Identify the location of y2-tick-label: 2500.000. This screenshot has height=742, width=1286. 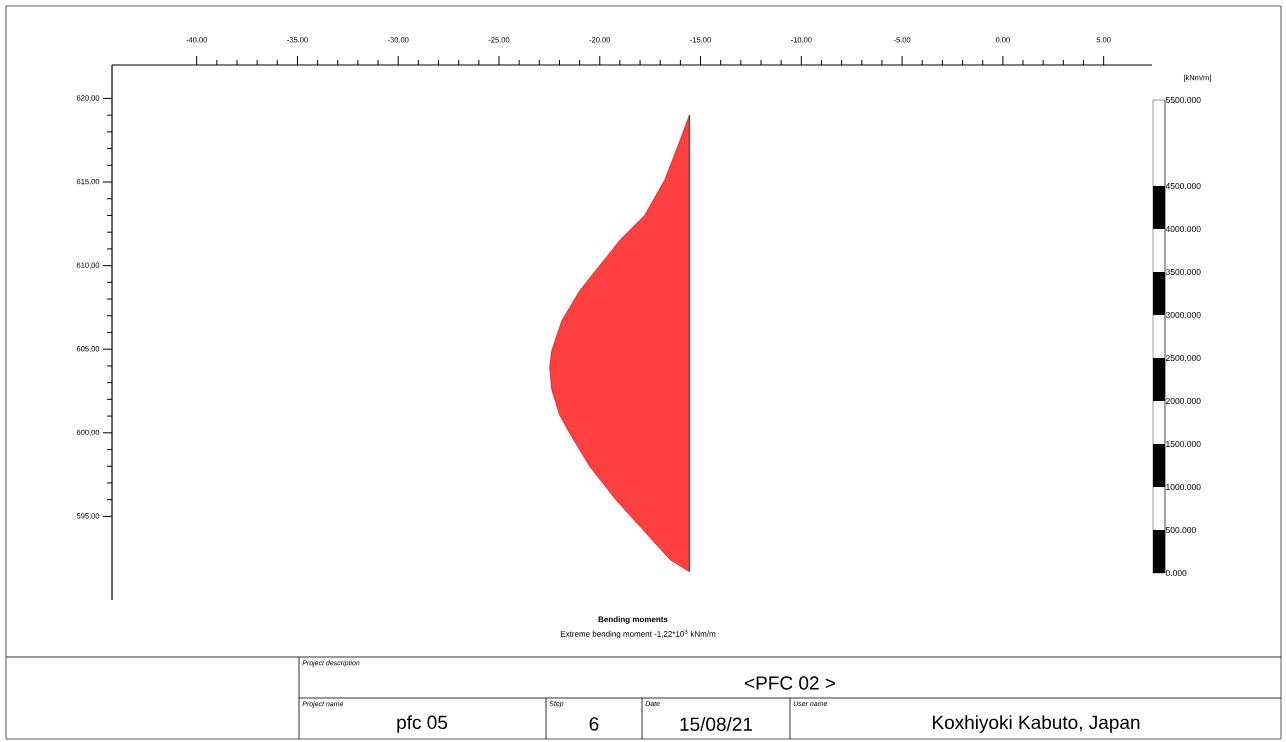
(1183, 357).